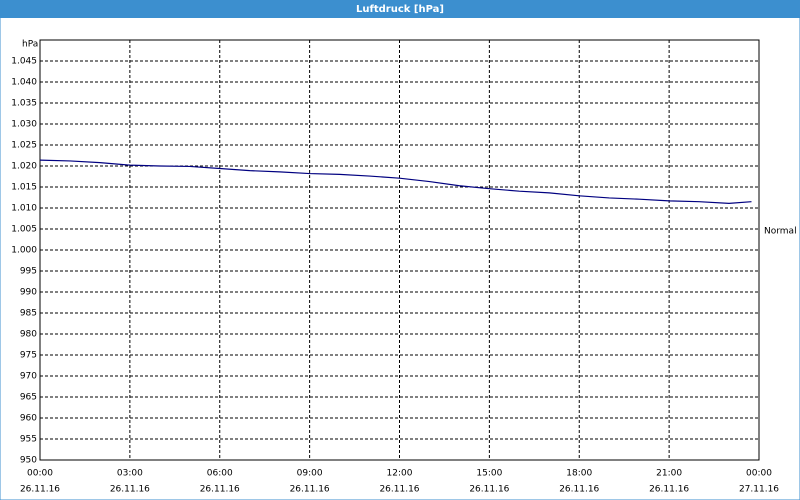 The height and width of the screenshot is (500, 800). I want to click on window-title: Luftdruck [hPa], so click(400, 9).